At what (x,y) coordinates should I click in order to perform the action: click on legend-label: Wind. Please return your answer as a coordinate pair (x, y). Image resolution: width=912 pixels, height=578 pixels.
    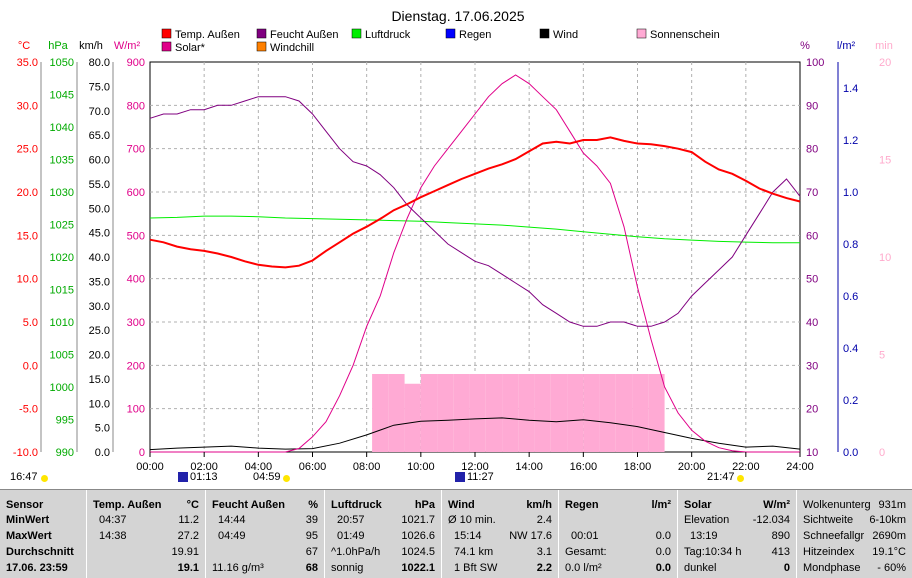
    Looking at the image, I should click on (565, 35).